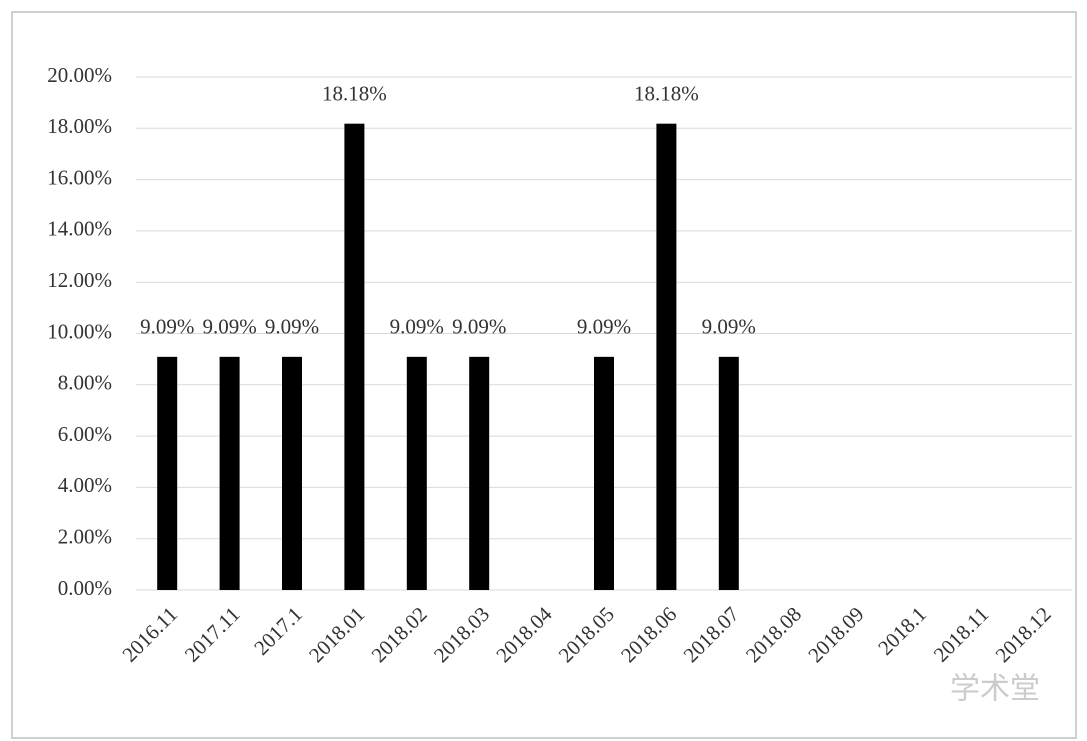 The height and width of the screenshot is (741, 1087). What do you see at coordinates (79, 126) in the screenshot?
I see `y-tick-label: 18.00%` at bounding box center [79, 126].